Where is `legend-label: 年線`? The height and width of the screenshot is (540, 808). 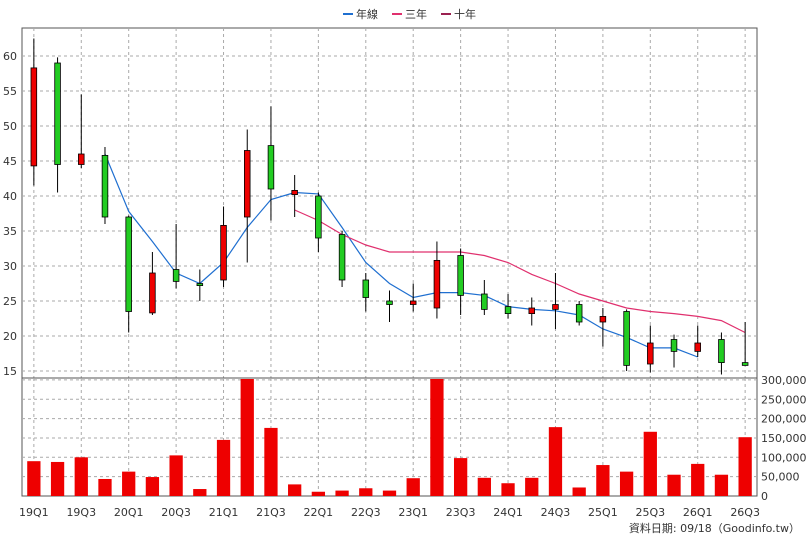 legend-label: 年線 is located at coordinates (367, 14).